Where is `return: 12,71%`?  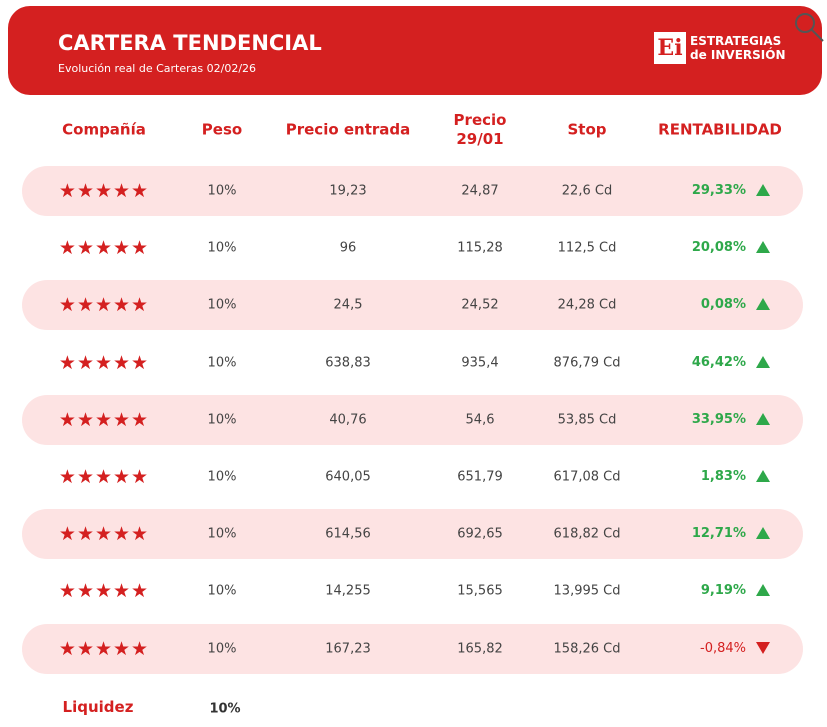
return: 12,71% is located at coordinates (718, 534).